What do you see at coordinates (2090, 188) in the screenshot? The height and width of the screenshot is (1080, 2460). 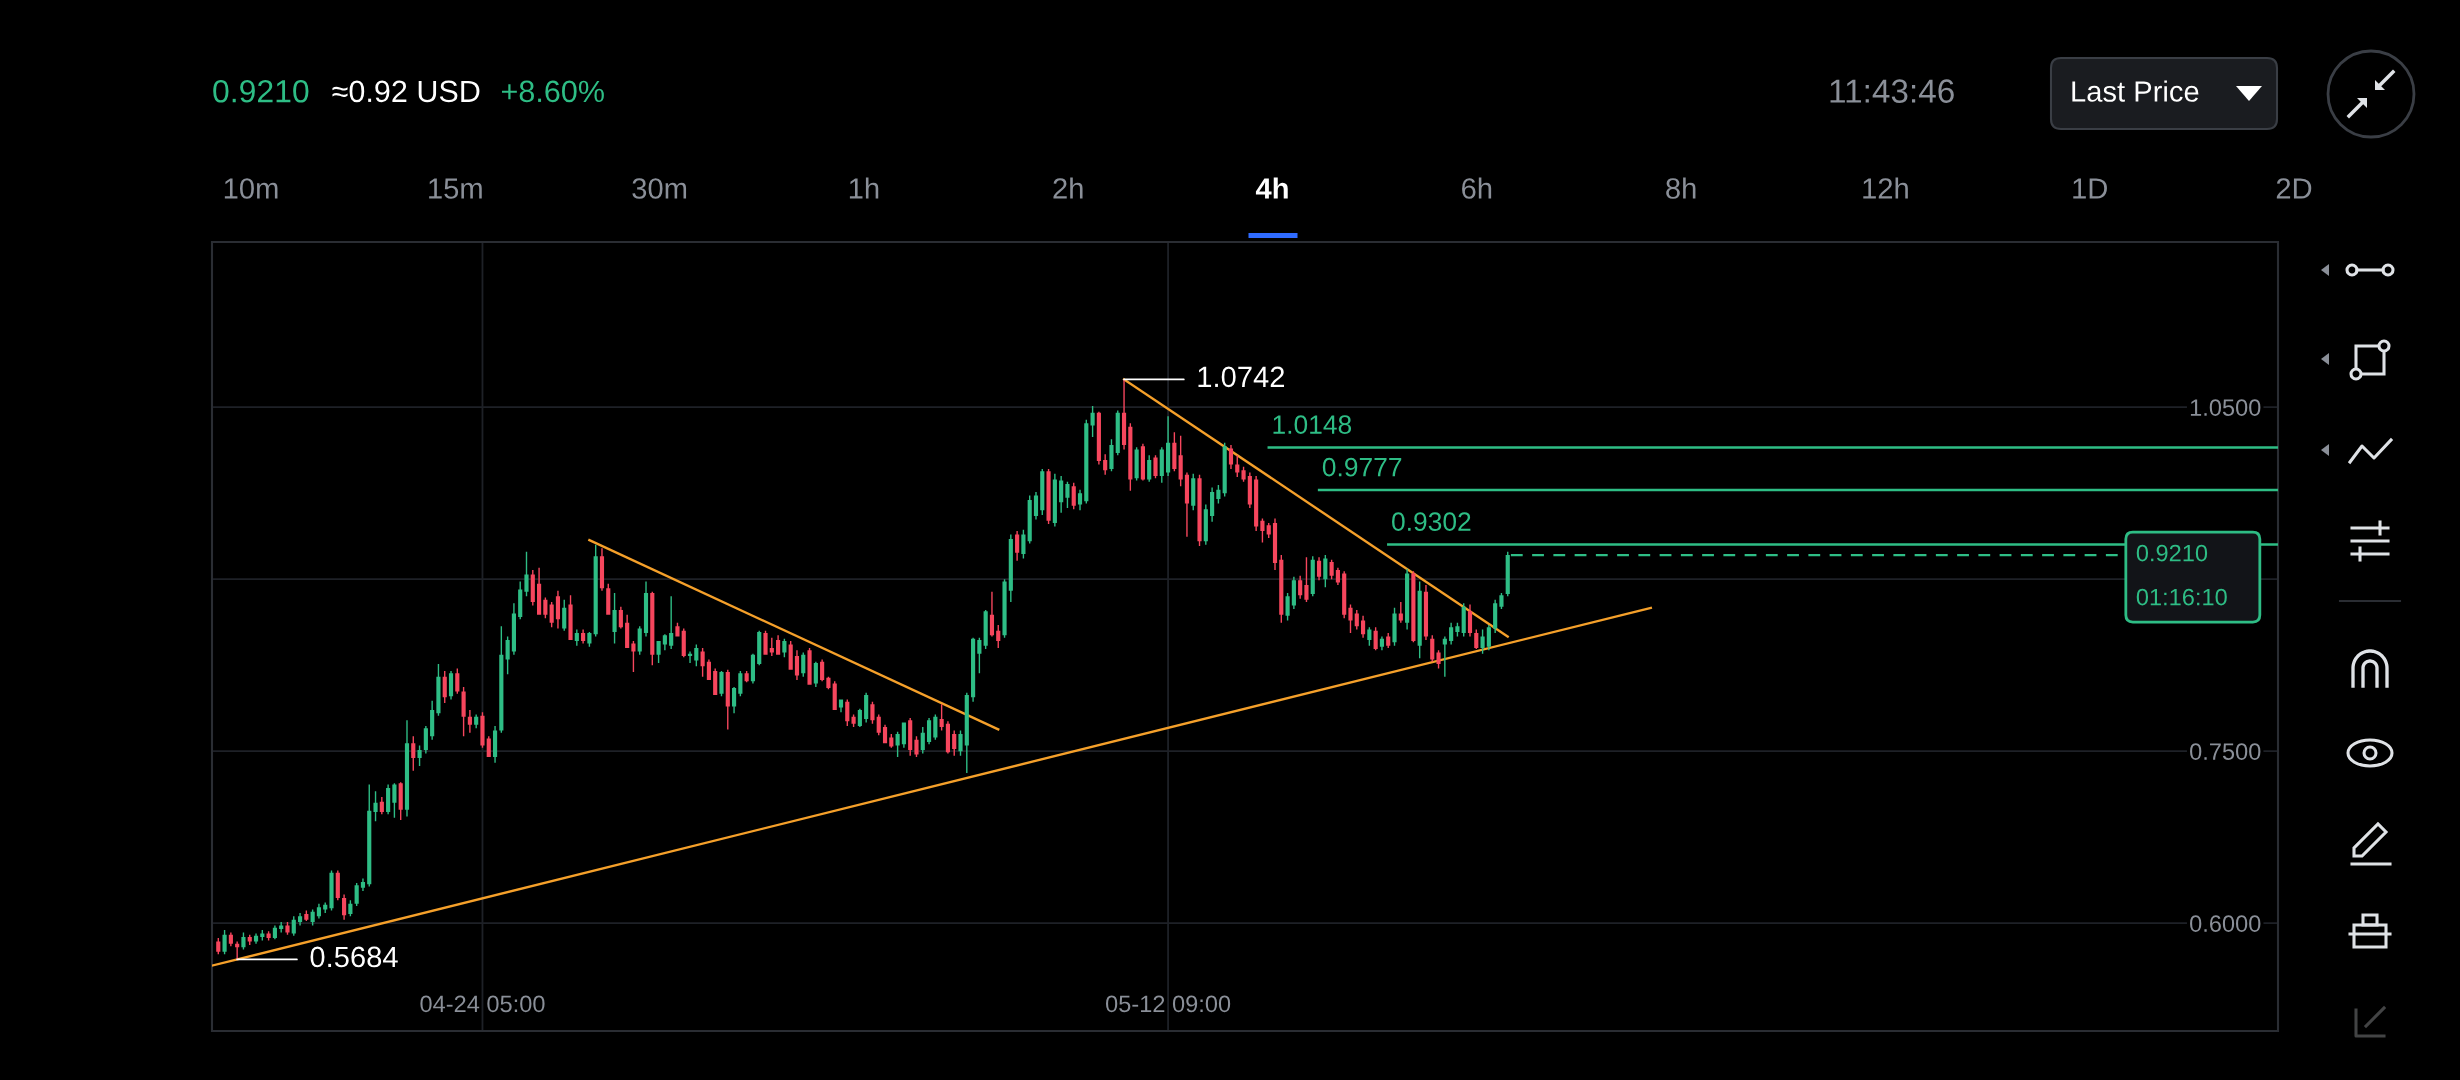 I see `text: 1D` at bounding box center [2090, 188].